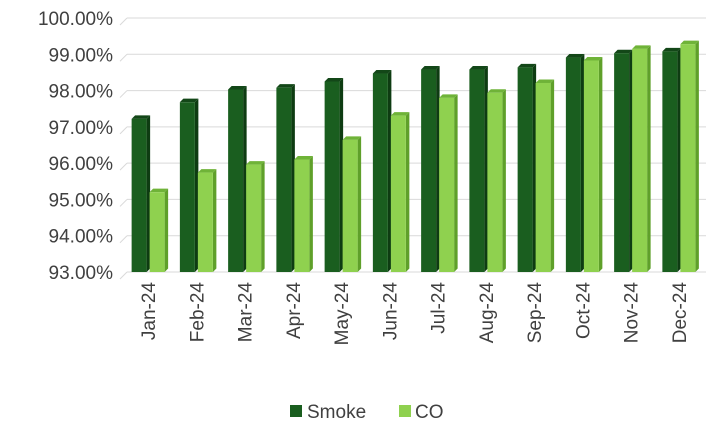  Describe the element at coordinates (367, 412) in the screenshot. I see `legend: Smoke CO` at that location.